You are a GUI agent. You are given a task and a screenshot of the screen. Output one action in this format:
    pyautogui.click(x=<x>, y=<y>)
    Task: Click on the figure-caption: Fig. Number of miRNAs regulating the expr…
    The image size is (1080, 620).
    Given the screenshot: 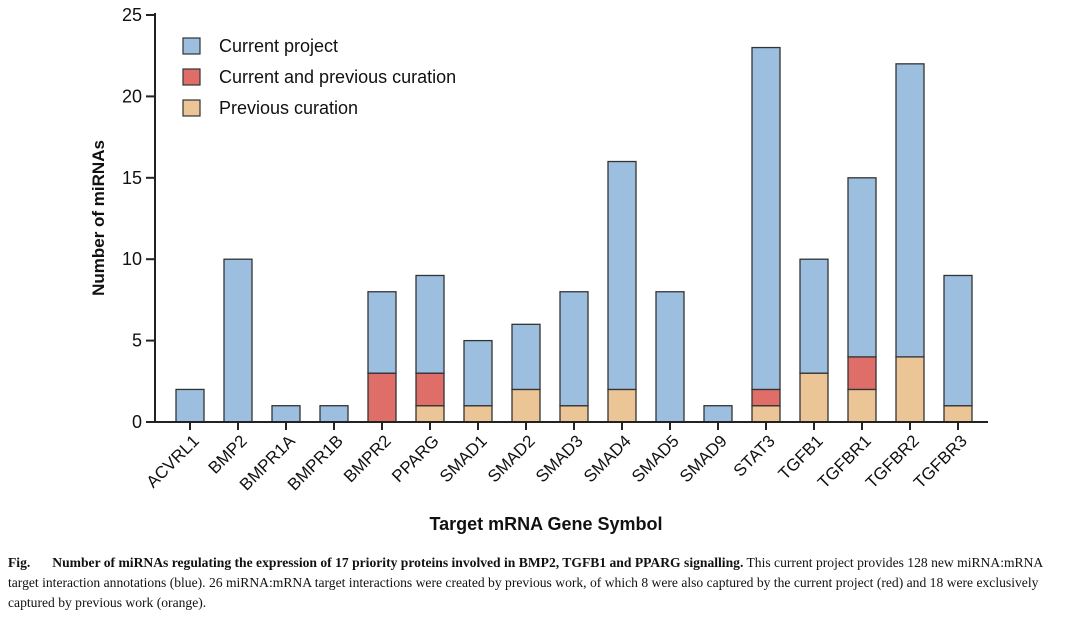 What is the action you would take?
    pyautogui.click(x=540, y=583)
    